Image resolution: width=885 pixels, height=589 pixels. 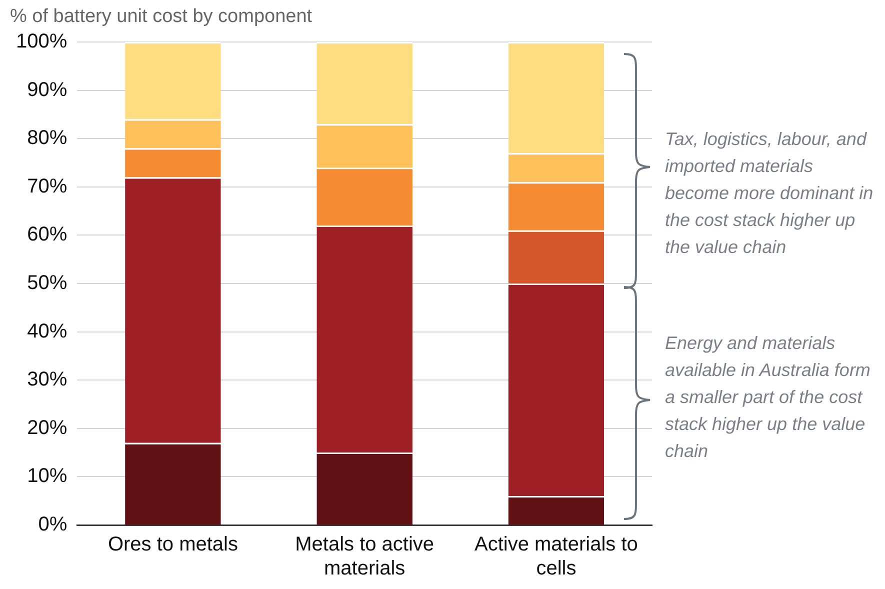 I want to click on y-tick-label: 50%, so click(x=47, y=283).